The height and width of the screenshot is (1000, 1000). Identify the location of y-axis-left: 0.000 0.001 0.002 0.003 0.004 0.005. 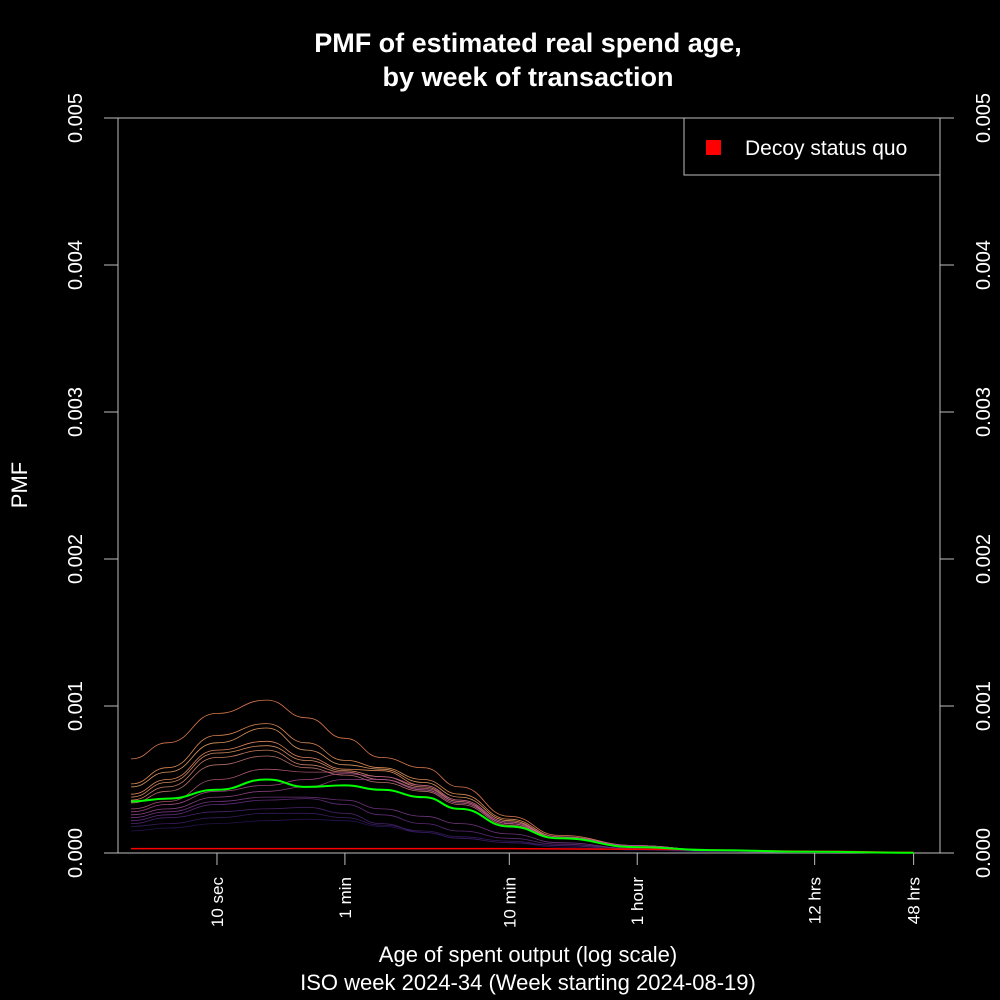
(91, 485).